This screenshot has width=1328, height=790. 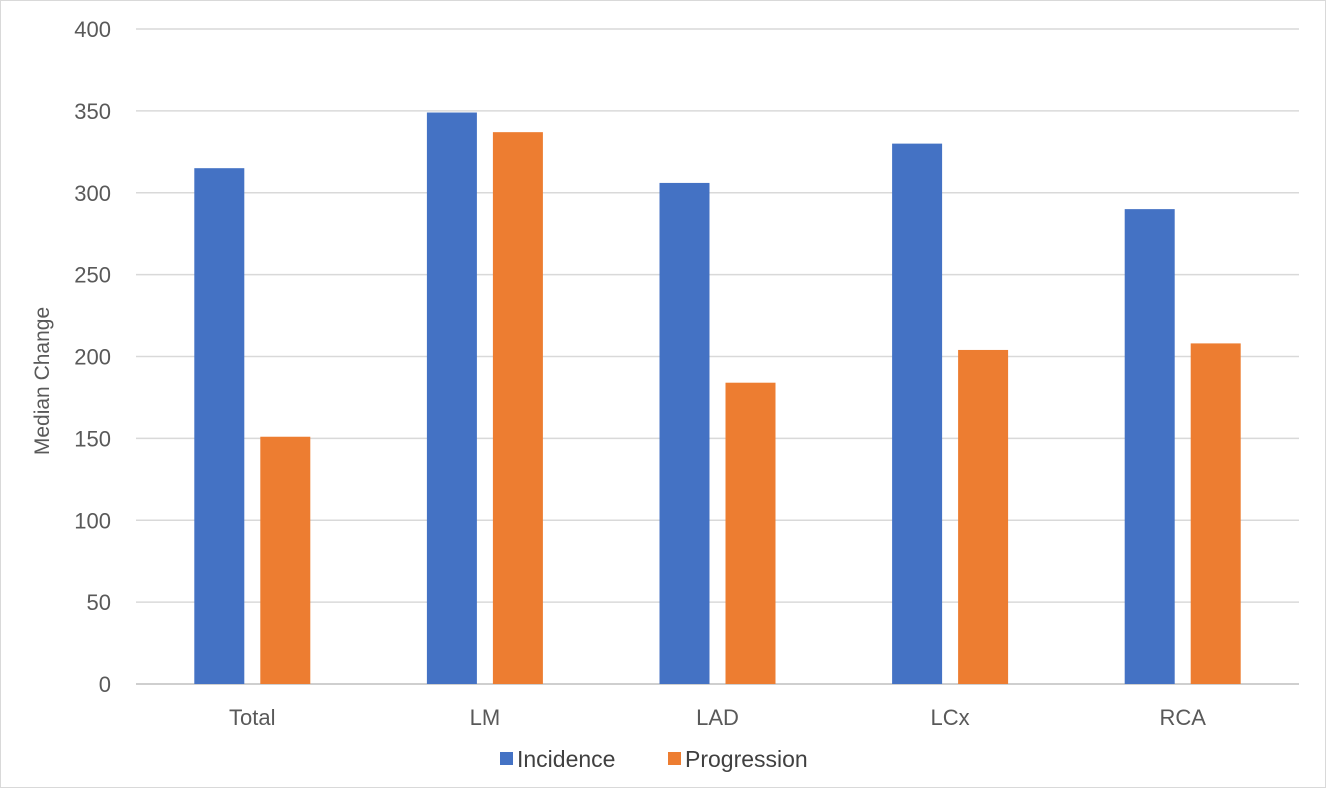 What do you see at coordinates (983, 516) in the screenshot?
I see `bar-progression-lcx` at bounding box center [983, 516].